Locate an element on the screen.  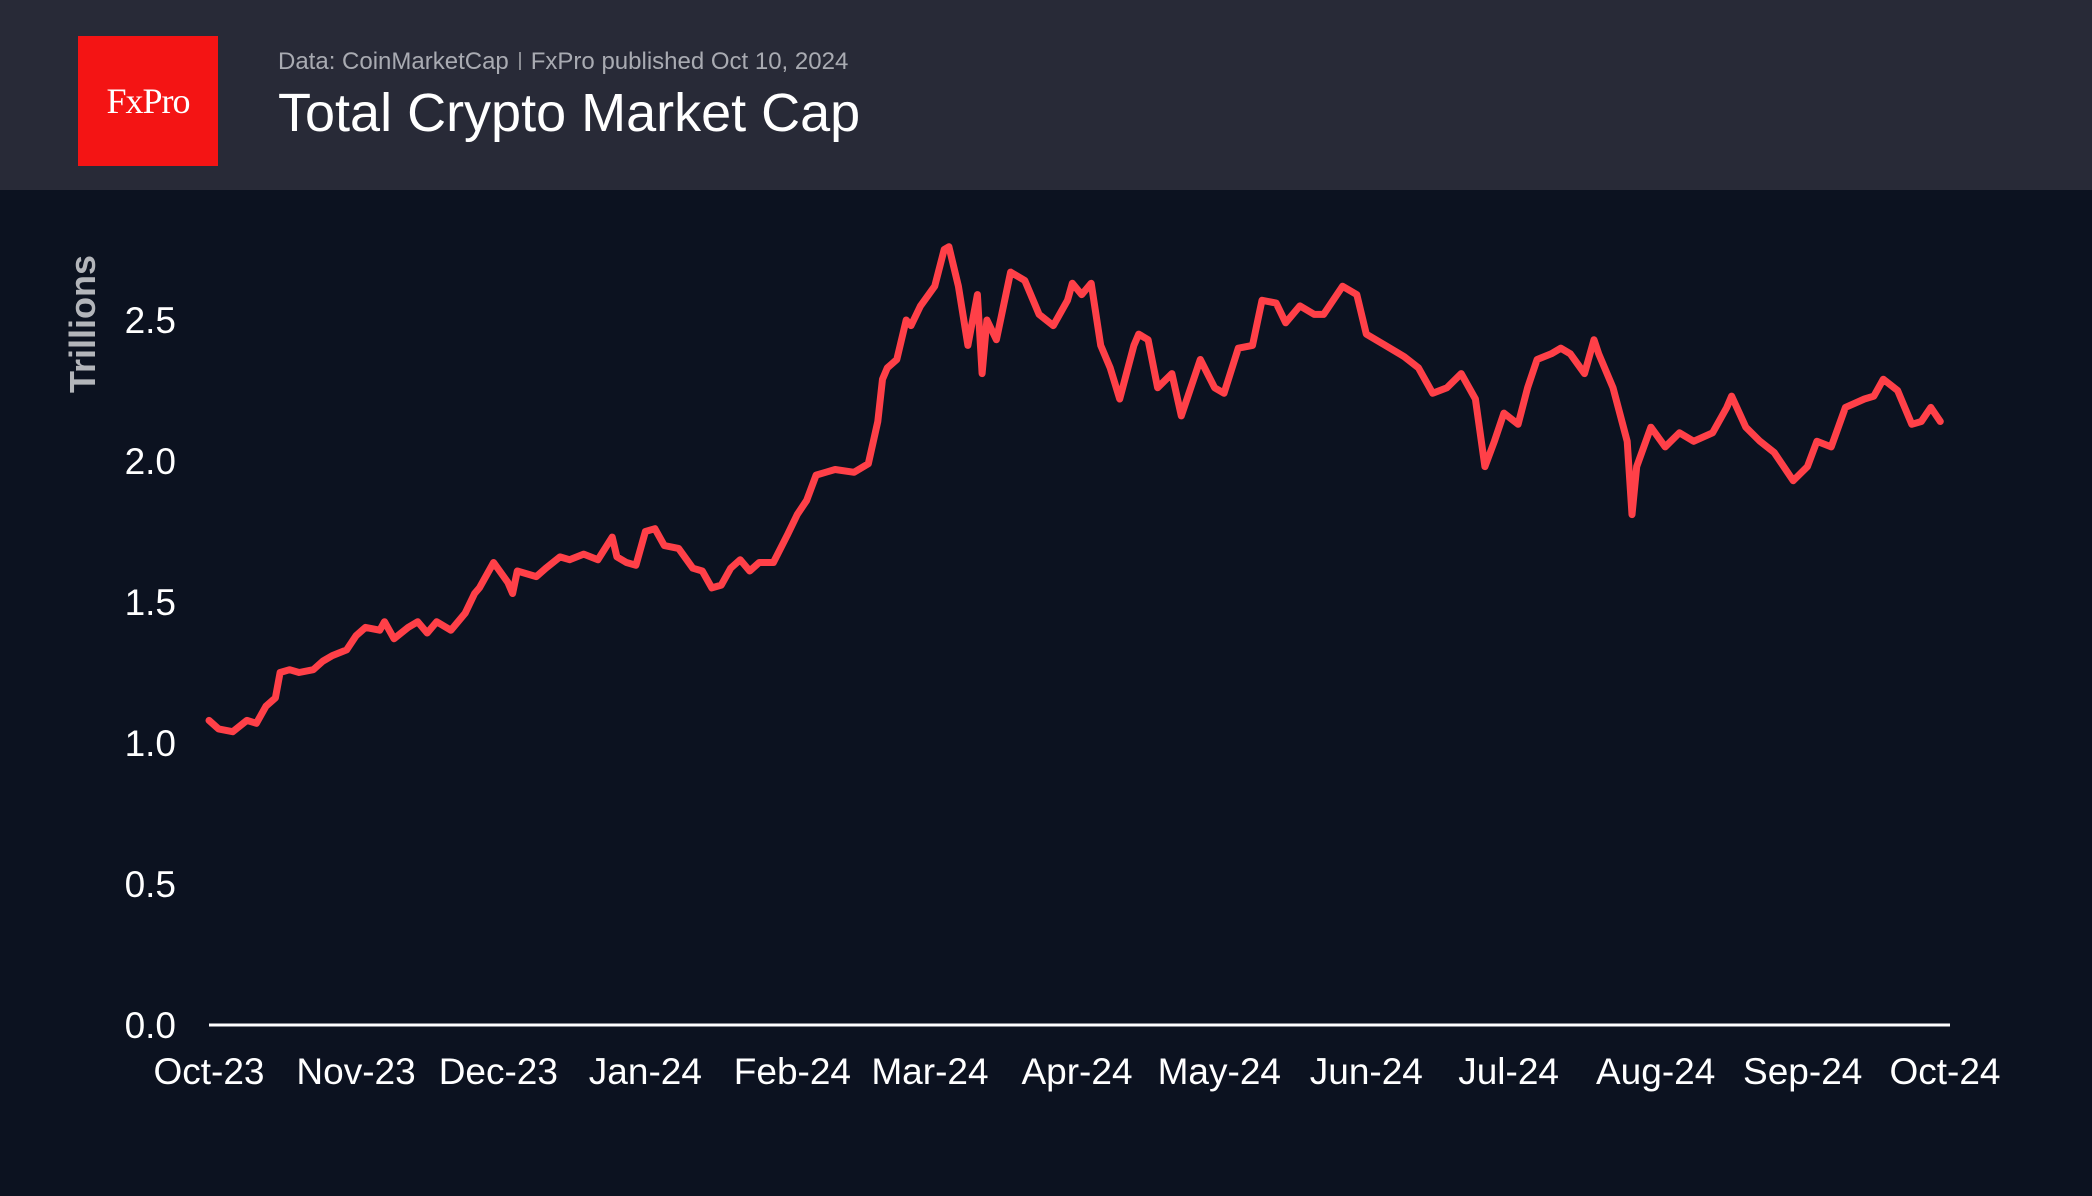
x-tick-label: Oct-23 is located at coordinates (208, 1071).